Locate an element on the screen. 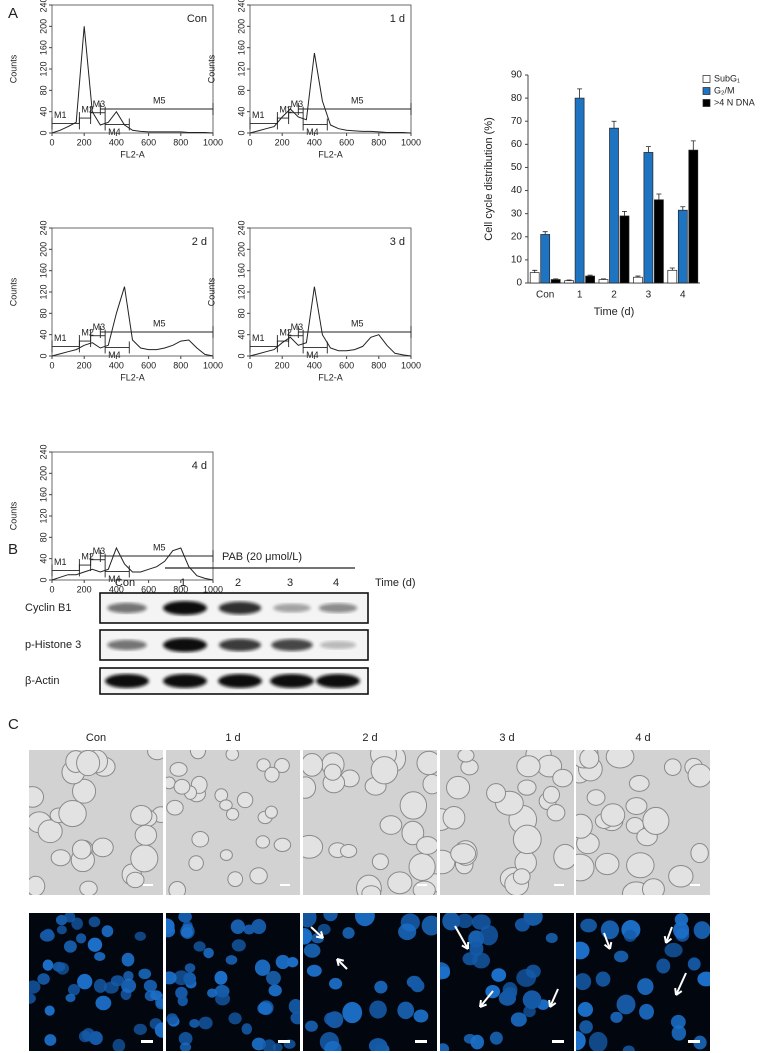 This screenshot has height=1053, width=781. image-label: Con is located at coordinates (96, 738).